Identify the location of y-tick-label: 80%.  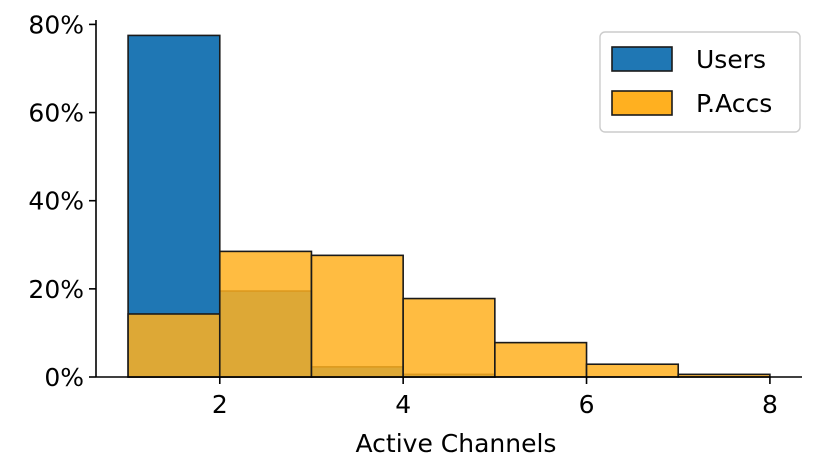
(56, 24).